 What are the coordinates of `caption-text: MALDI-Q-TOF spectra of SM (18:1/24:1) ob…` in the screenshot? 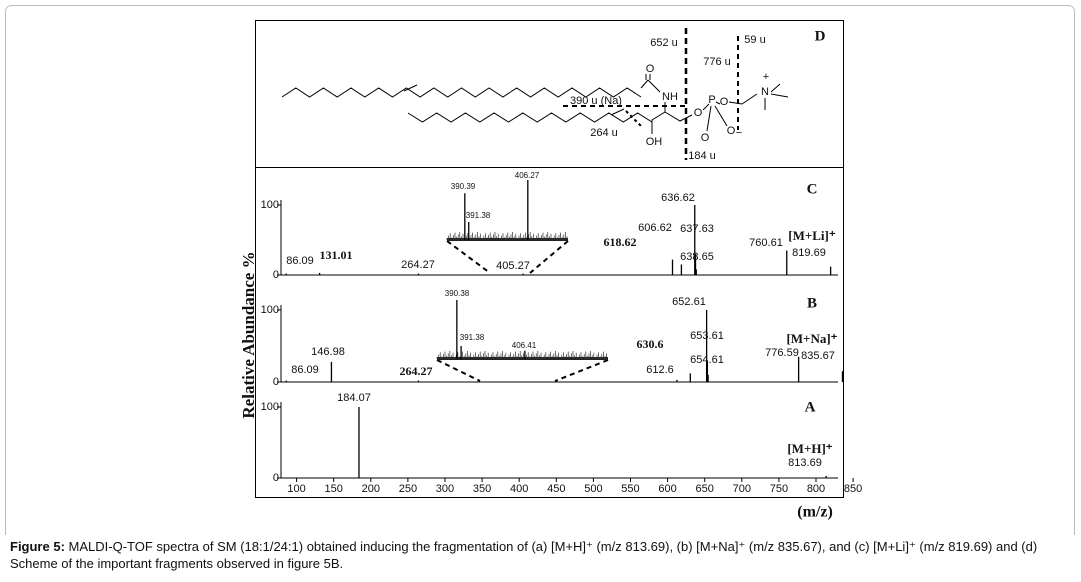 It's located at (524, 555).